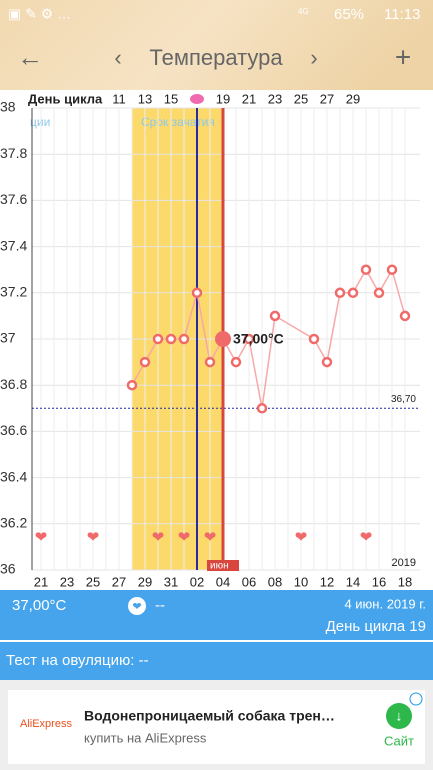 This screenshot has width=433, height=770. Describe the element at coordinates (13, 153) in the screenshot. I see `y-tick-label: 37.8` at that location.